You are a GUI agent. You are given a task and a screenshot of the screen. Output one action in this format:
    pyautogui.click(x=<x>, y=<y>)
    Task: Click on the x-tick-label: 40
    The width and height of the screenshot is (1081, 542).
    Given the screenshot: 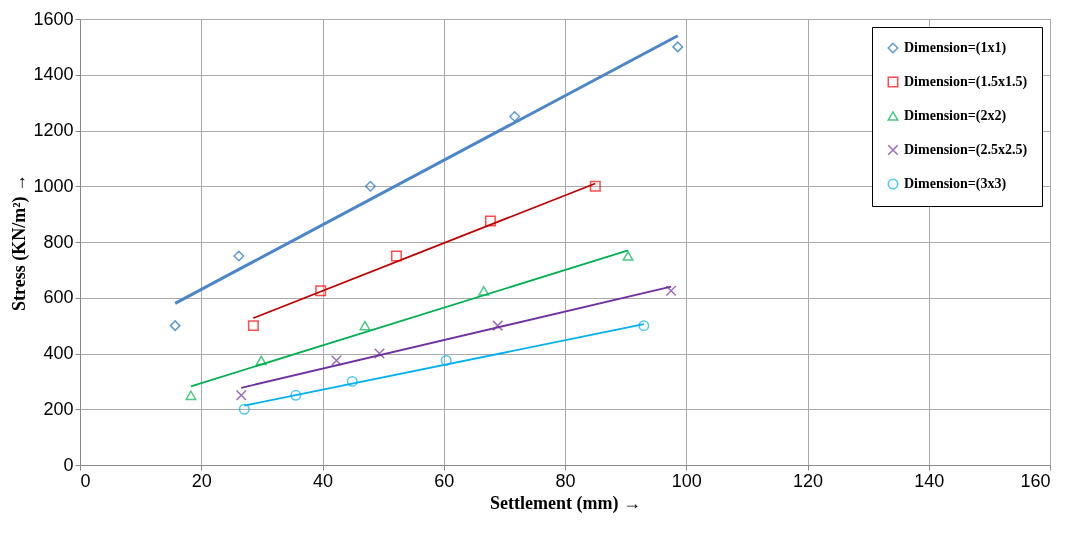 What is the action you would take?
    pyautogui.click(x=323, y=480)
    